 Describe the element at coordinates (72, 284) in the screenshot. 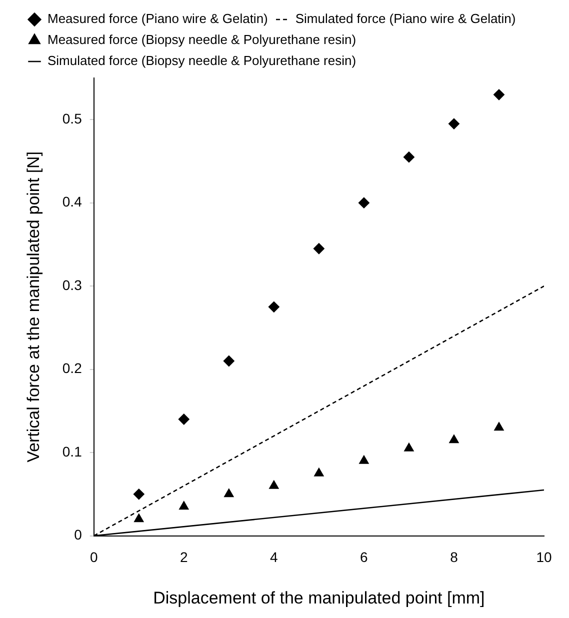

I see `y-tick-label: 0.3` at that location.